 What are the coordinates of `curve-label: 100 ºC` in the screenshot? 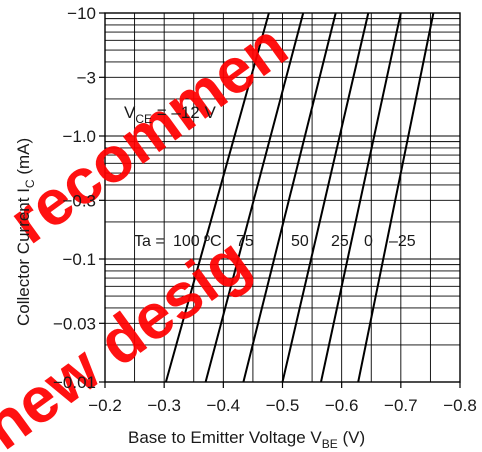 It's located at (197, 241).